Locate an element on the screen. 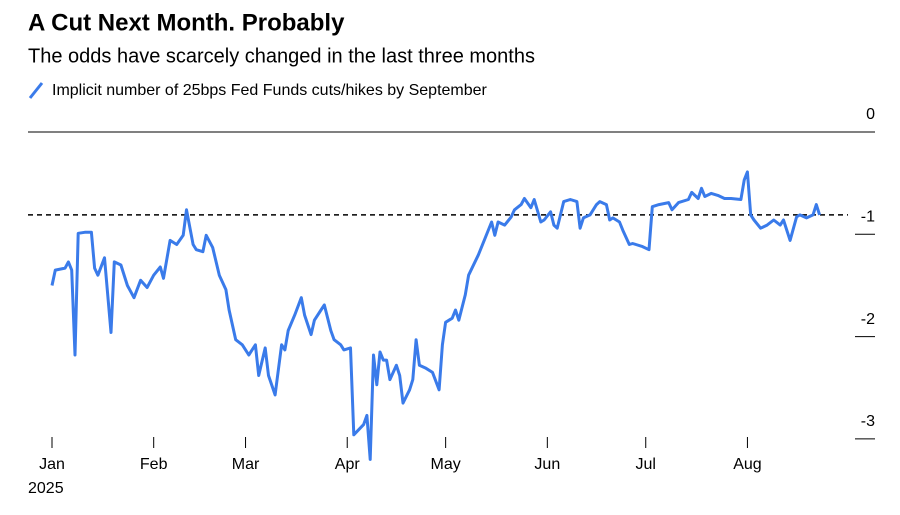  legend-swatch is located at coordinates (36, 90).